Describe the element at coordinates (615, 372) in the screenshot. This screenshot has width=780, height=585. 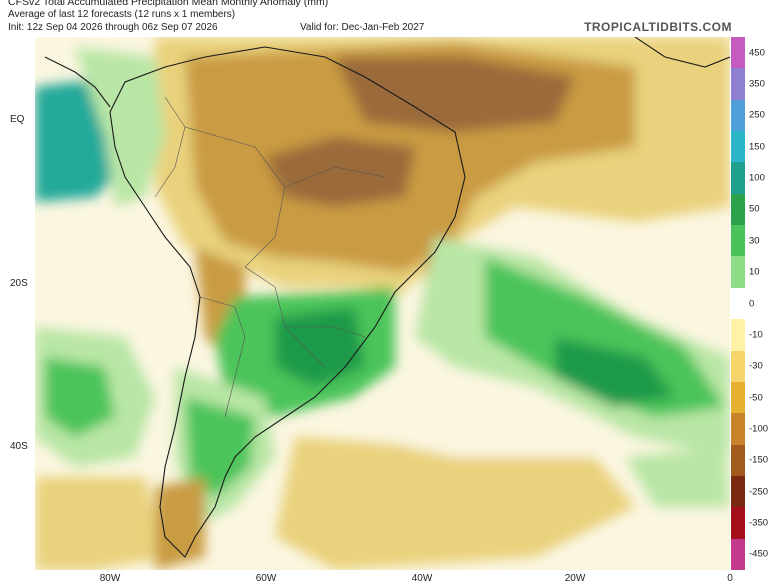
I see `wet-strong-atlantic` at that location.